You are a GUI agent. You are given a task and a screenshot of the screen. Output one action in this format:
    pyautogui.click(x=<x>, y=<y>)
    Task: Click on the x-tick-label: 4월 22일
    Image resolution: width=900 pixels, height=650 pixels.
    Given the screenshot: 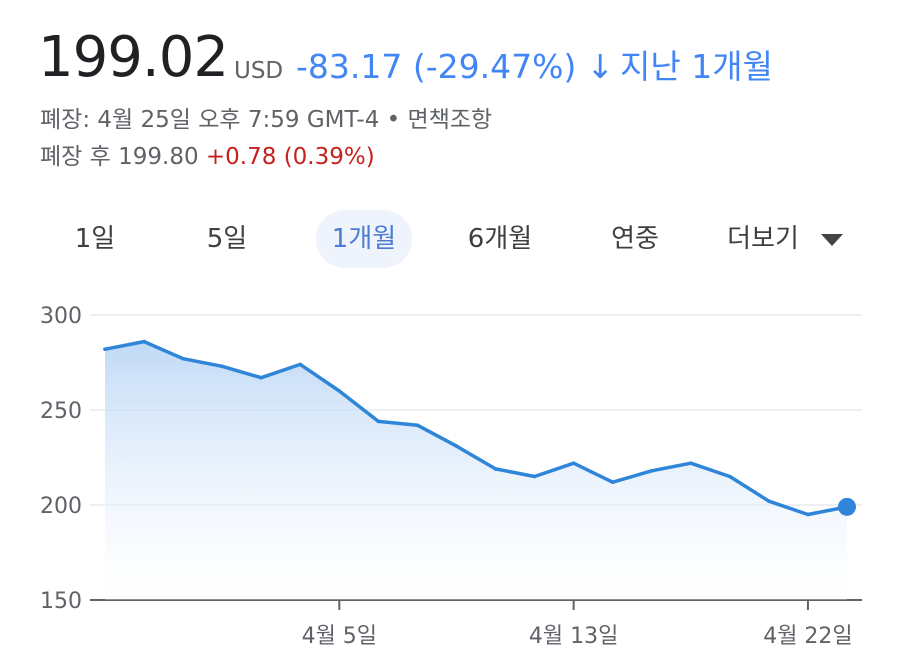 What is the action you would take?
    pyautogui.click(x=807, y=636)
    